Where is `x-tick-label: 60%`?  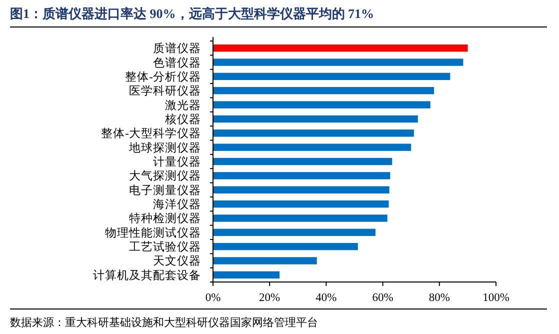
x-tick-label: 60% is located at coordinates (383, 298).